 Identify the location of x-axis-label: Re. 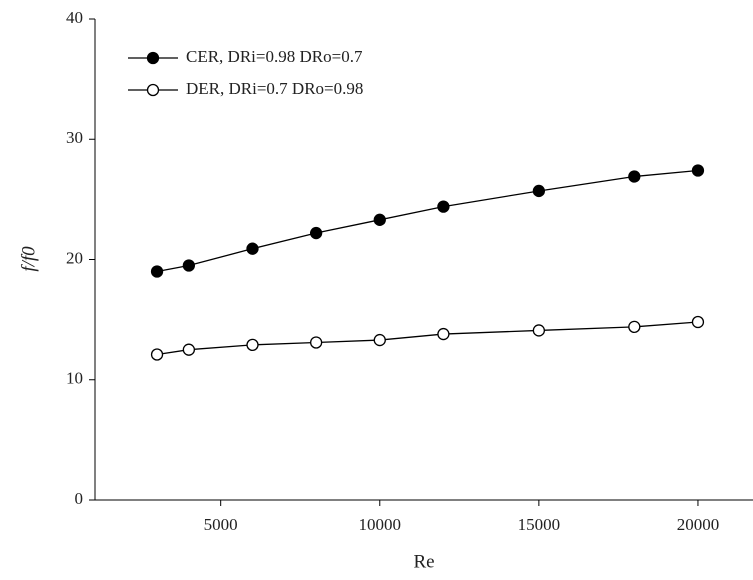
(423, 561).